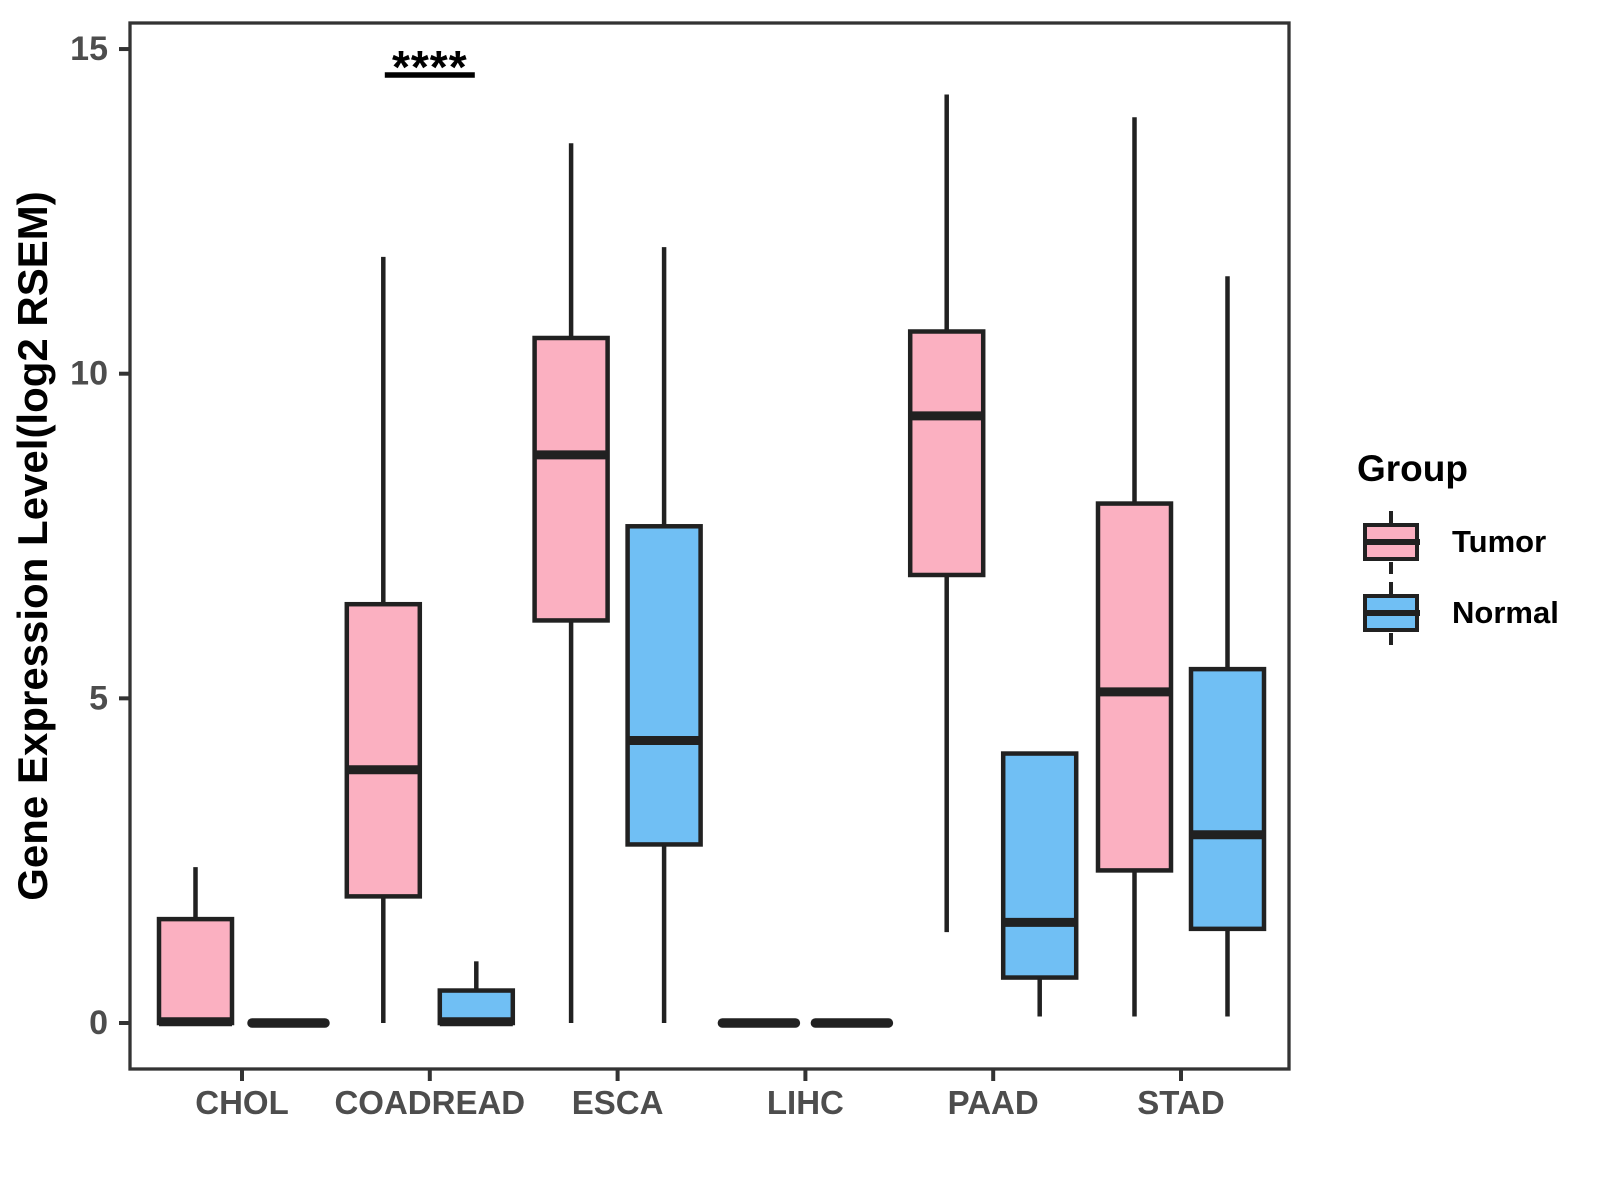 Image resolution: width=1600 pixels, height=1200 pixels. What do you see at coordinates (1227, 646) in the screenshot?
I see `box-stad-normal` at bounding box center [1227, 646].